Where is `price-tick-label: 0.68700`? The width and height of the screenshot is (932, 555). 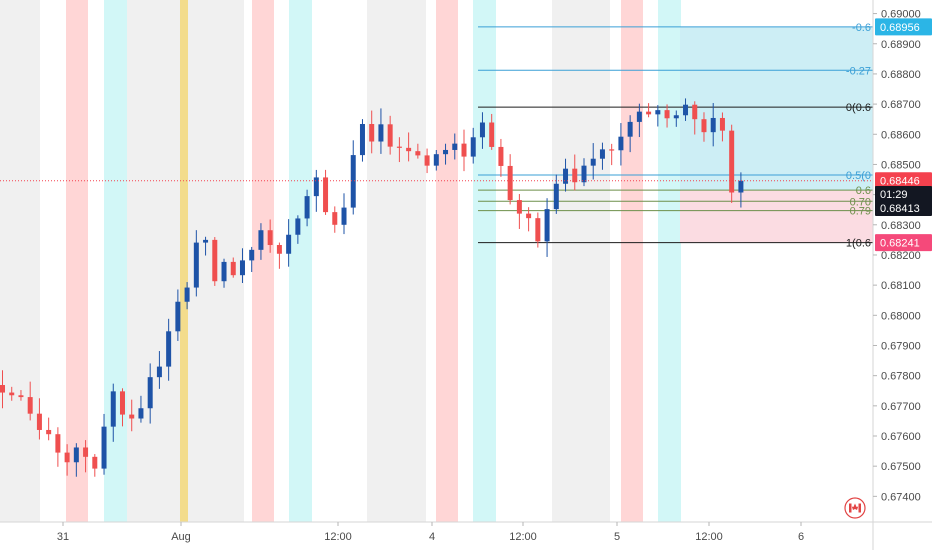
price-tick-label: 0.68700 is located at coordinates (901, 105).